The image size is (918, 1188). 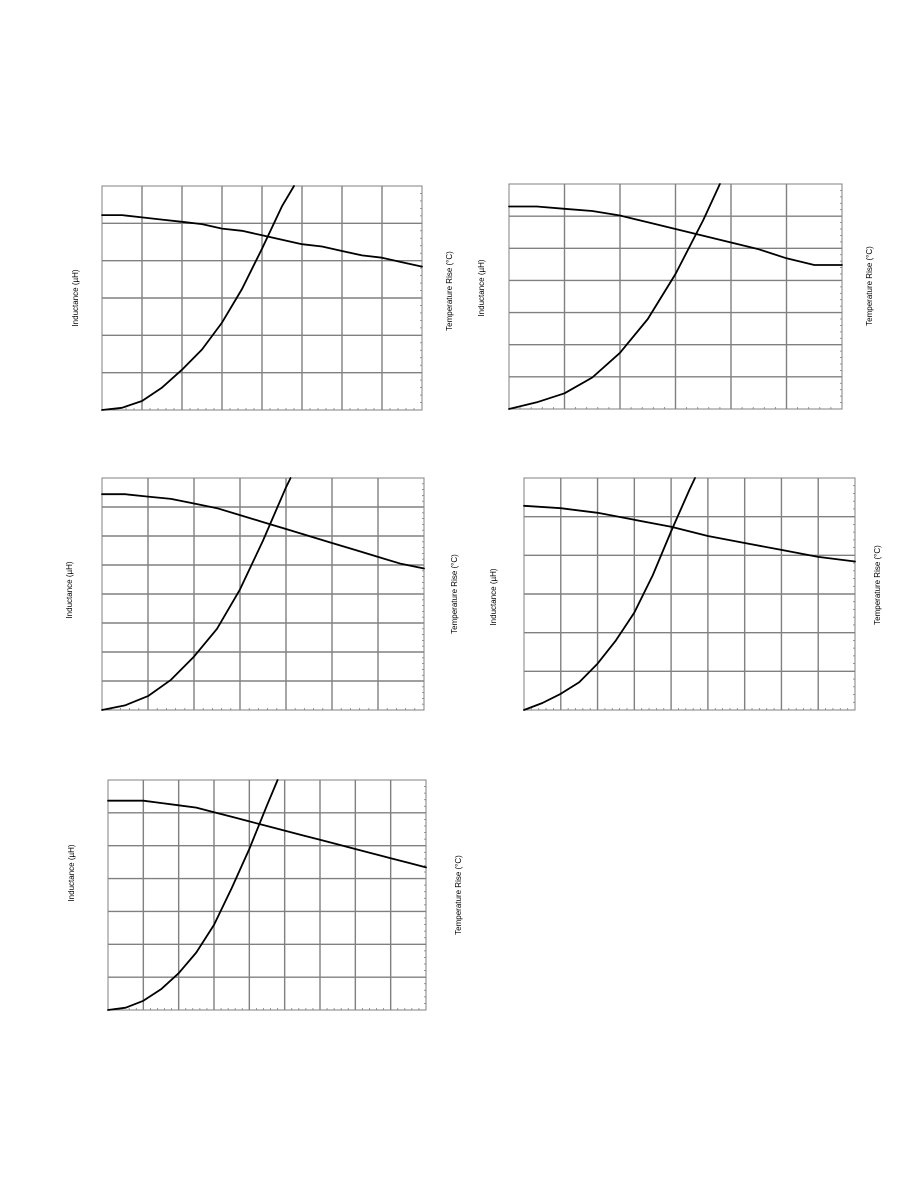 I want to click on chart-4: Inductance (µH) Temperature Rise (°C), so click(x=685, y=594).